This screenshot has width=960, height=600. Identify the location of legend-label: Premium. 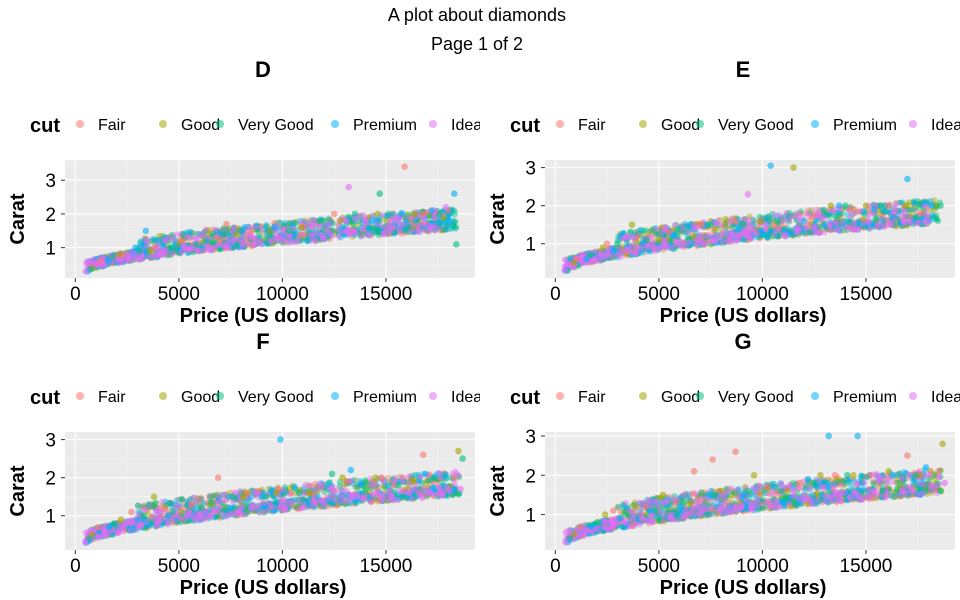
(865, 397).